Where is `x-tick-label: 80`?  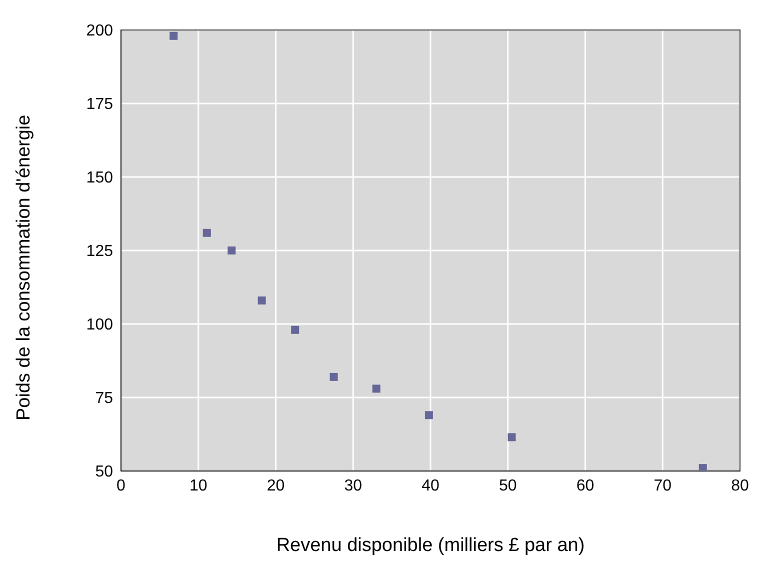
x-tick-label: 80 is located at coordinates (740, 485).